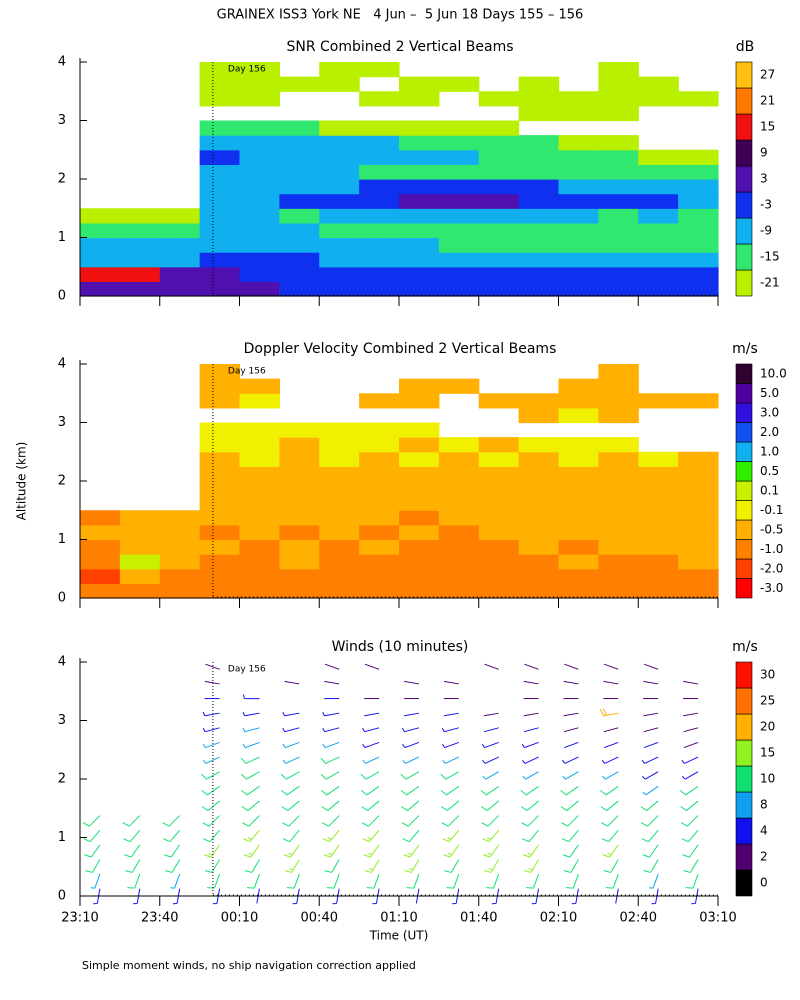 This screenshot has width=800, height=1000. Describe the element at coordinates (769, 451) in the screenshot. I see `colorbar-tick-label: 1.0` at that location.